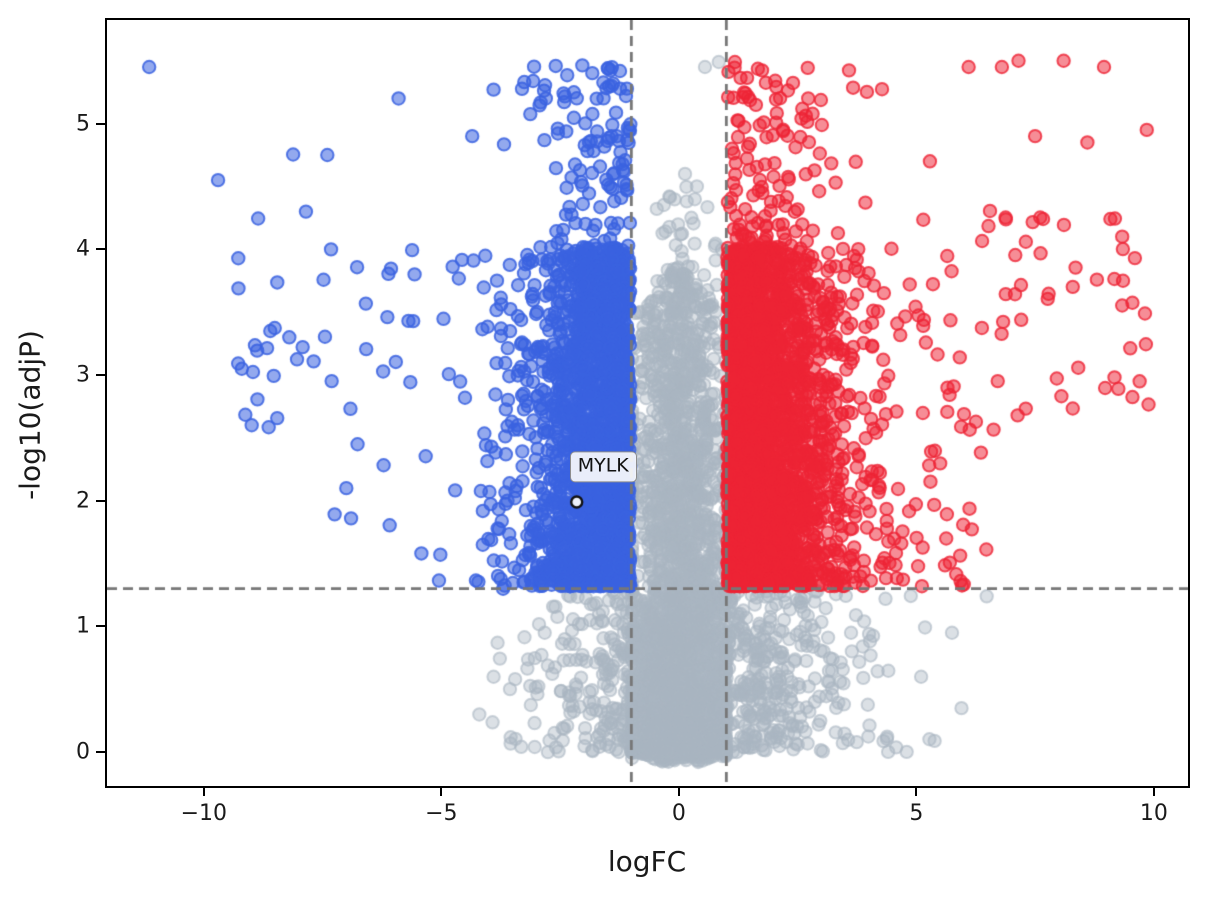  What do you see at coordinates (83, 124) in the screenshot?
I see `y-tick-label: 5` at bounding box center [83, 124].